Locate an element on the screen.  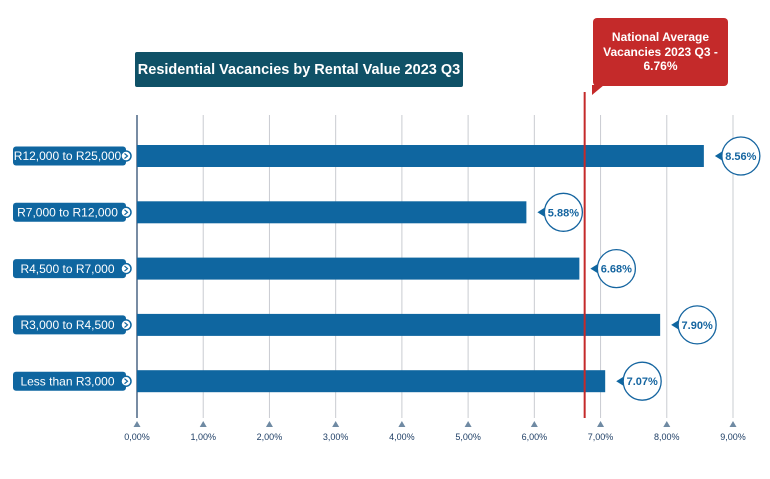
value-label: 6.68% is located at coordinates (616, 270).